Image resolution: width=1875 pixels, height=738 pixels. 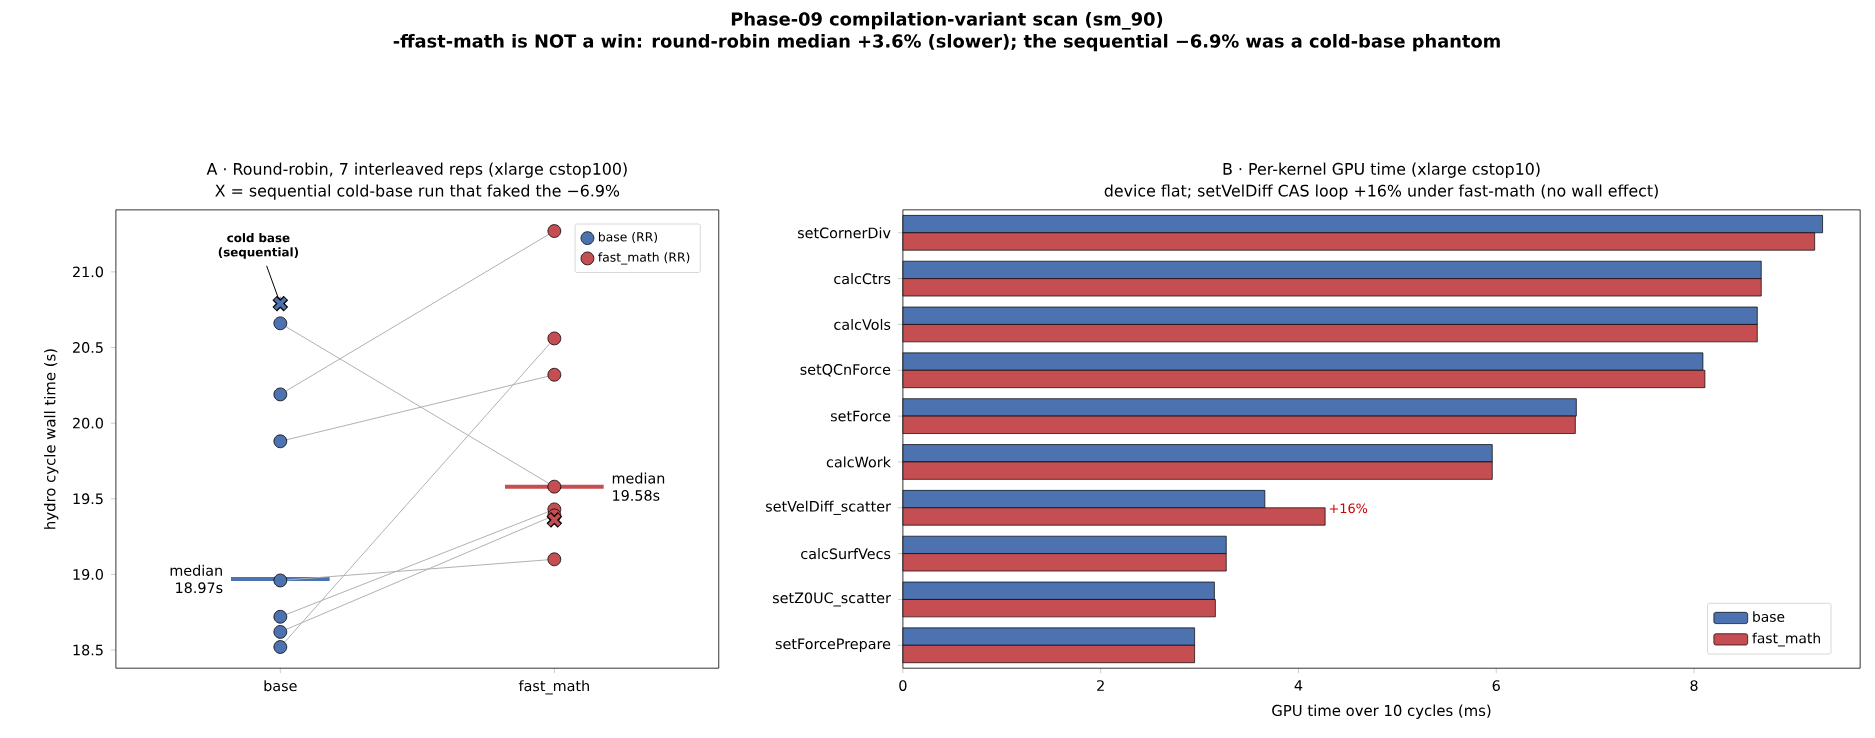 I want to click on x-axis-title: GPU time over 10 cycles (ms), so click(x=1381, y=711).